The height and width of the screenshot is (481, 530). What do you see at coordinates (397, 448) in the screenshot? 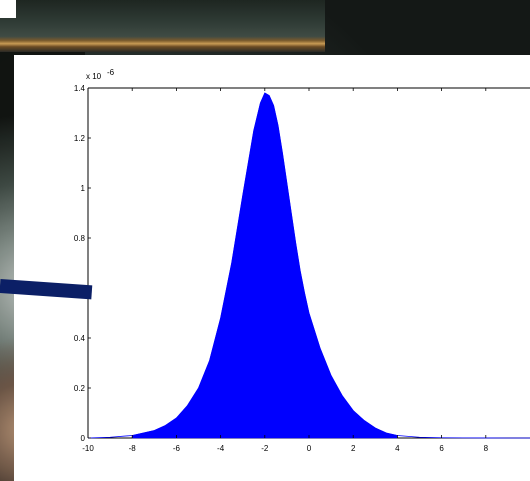
I see `x-tick-label: 4` at bounding box center [397, 448].